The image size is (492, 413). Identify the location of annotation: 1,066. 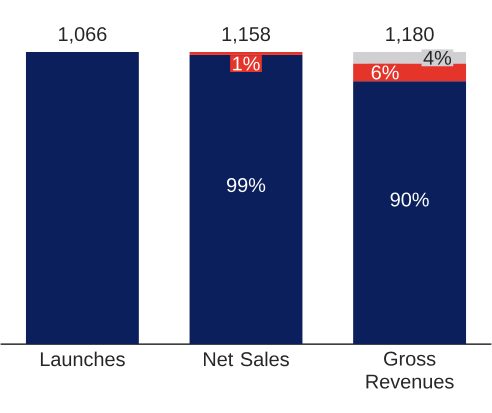
(82, 35).